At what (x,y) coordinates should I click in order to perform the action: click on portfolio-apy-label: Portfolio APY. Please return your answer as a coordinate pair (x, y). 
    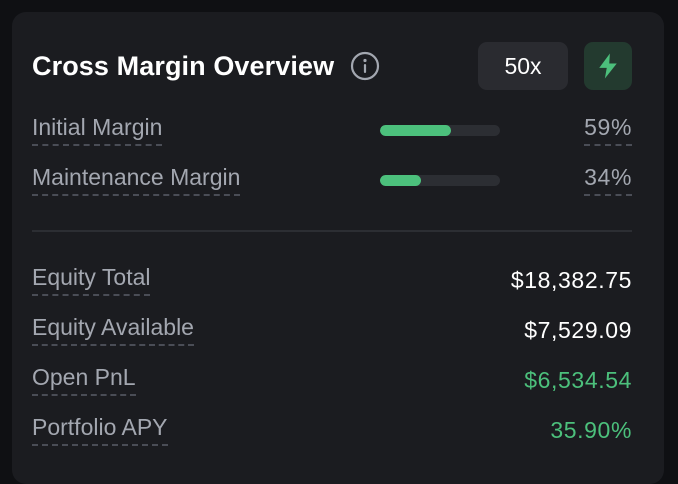
    Looking at the image, I should click on (100, 430).